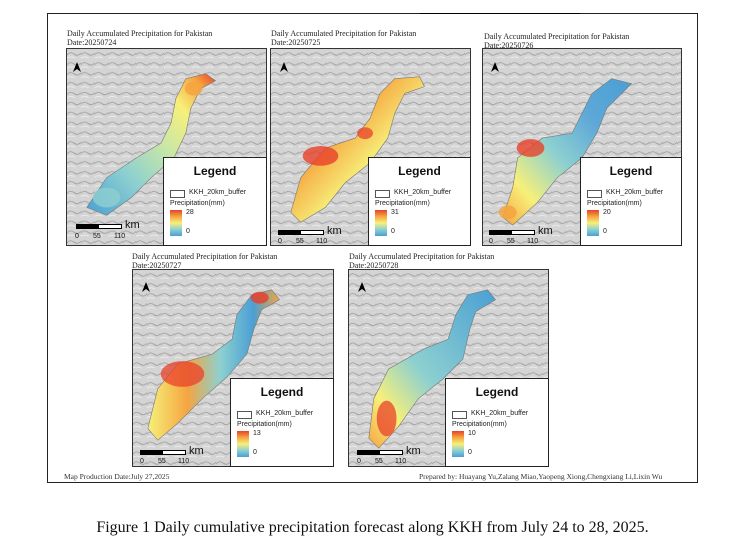 The height and width of the screenshot is (556, 745). What do you see at coordinates (157, 265) in the screenshot?
I see `panel-date: Date:20250727` at bounding box center [157, 265].